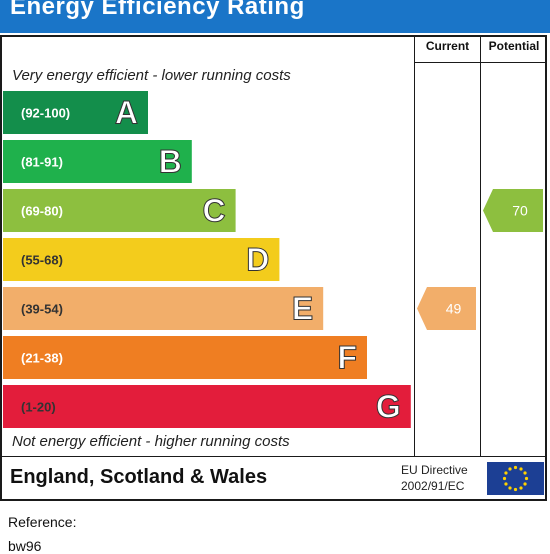  Describe the element at coordinates (347, 358) in the screenshot. I see `band-f-letter: F` at that location.